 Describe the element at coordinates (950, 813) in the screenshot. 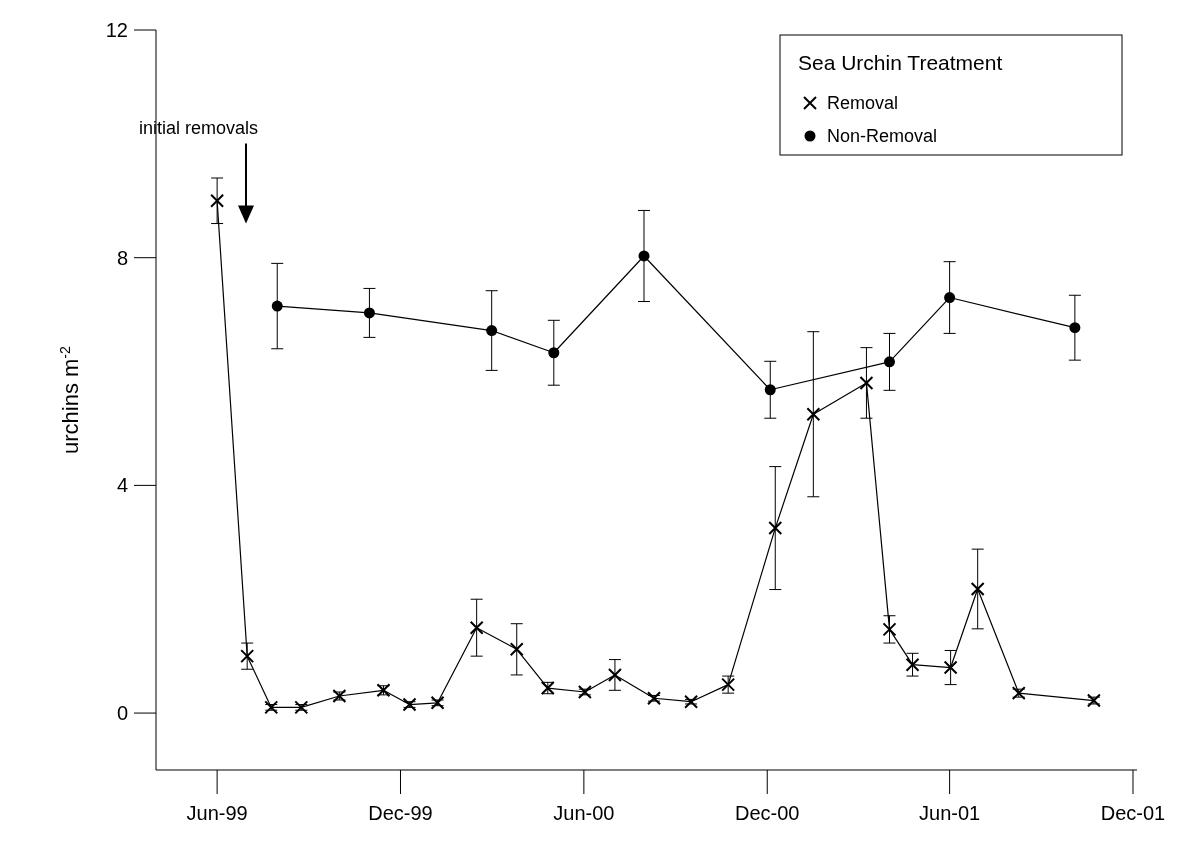

I see `x-tick-label: Jun-01` at that location.